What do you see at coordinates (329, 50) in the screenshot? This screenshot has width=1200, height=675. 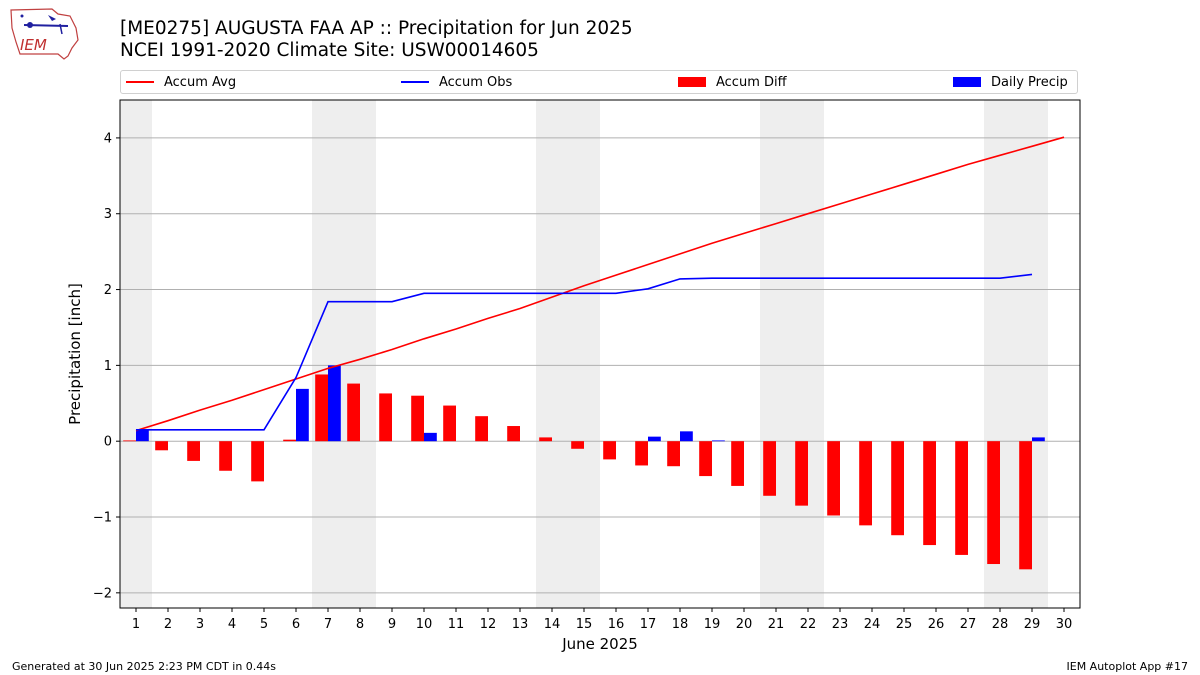 I see `chart-subtitle: NCEI 1991-2020 Climate Site: USW00014605` at bounding box center [329, 50].